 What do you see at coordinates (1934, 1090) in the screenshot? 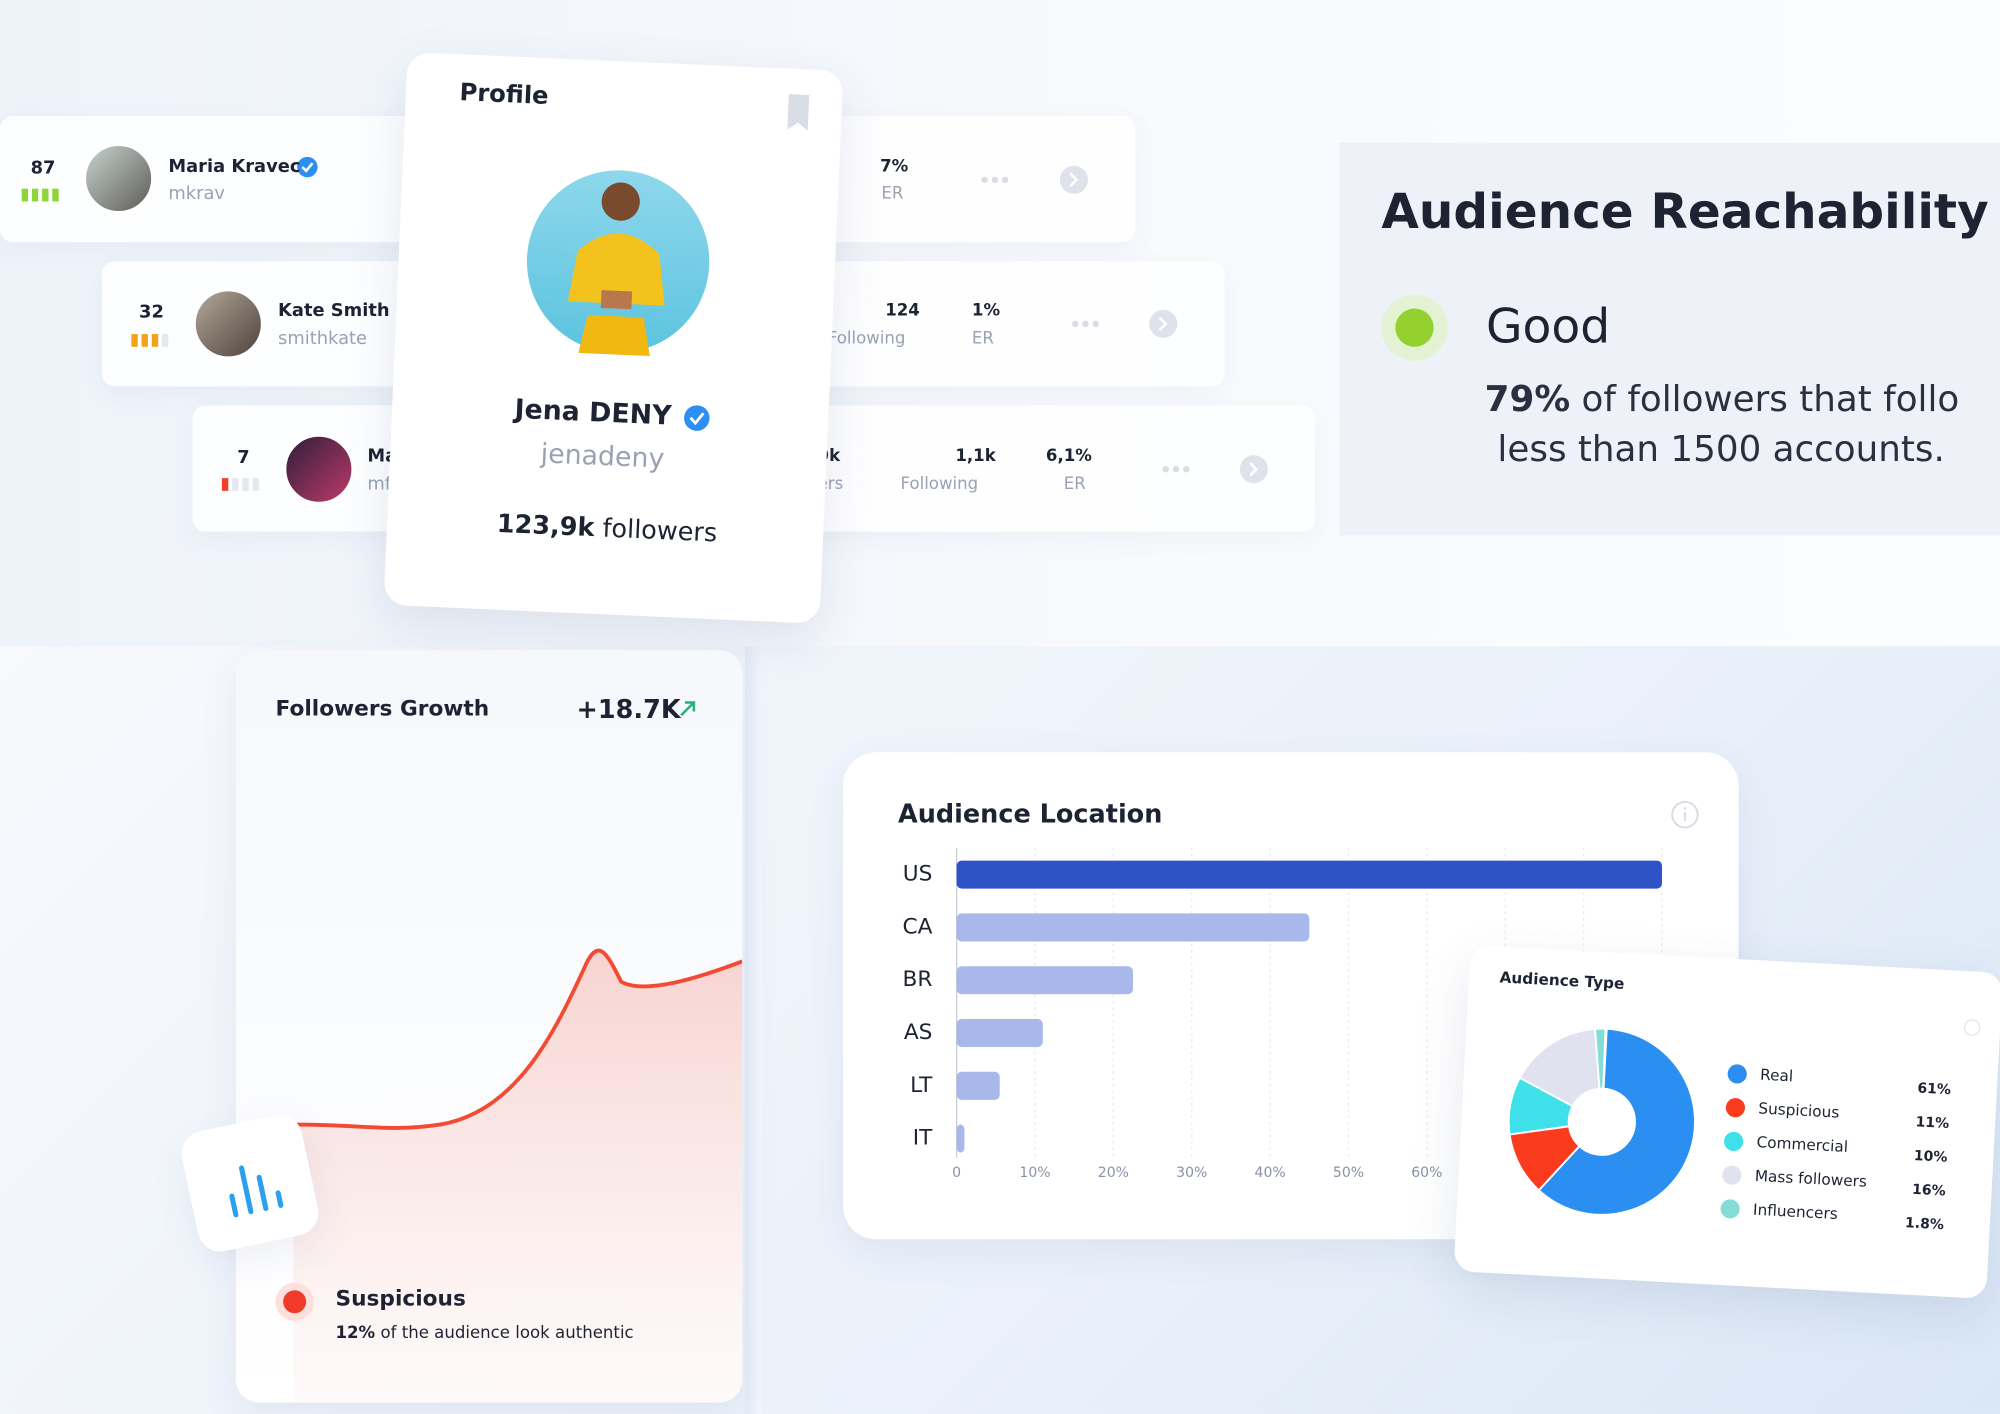
I see `value-label: 61%` at bounding box center [1934, 1090].